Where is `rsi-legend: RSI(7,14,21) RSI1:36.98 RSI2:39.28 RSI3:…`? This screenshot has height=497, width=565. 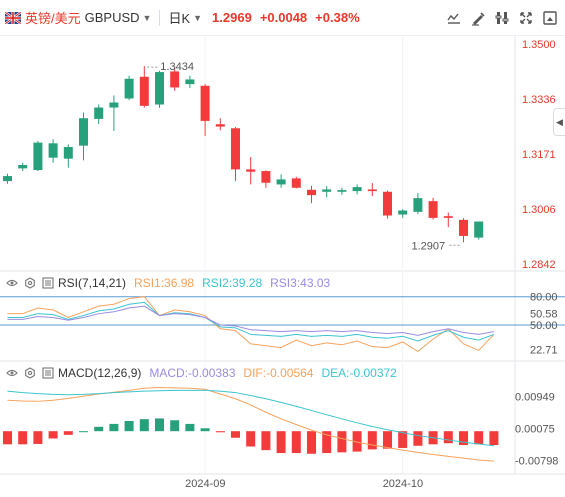
rsi-legend: RSI(7,14,21) RSI1:36.98 RSI2:39.28 RSI3:… is located at coordinates (165, 283).